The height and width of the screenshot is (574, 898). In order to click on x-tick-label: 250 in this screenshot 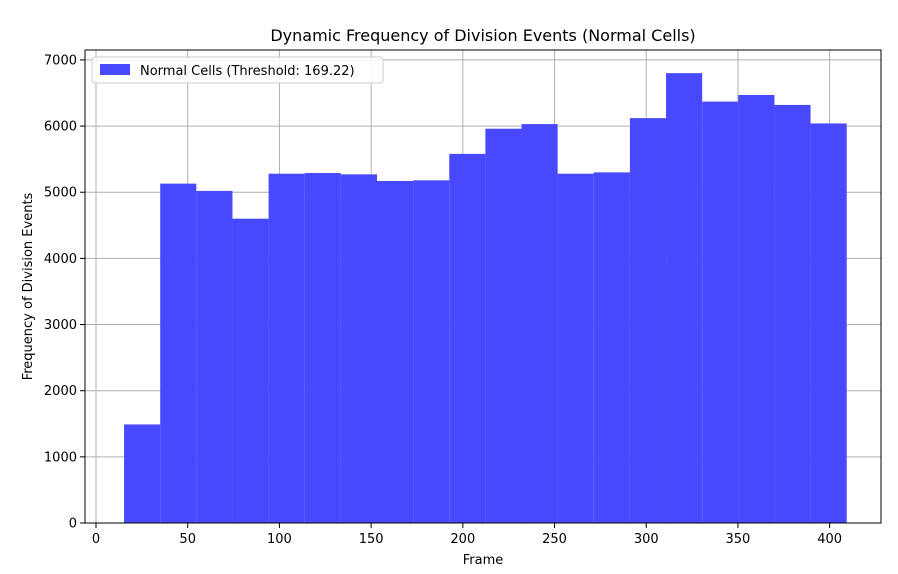, I will do `click(554, 539)`.